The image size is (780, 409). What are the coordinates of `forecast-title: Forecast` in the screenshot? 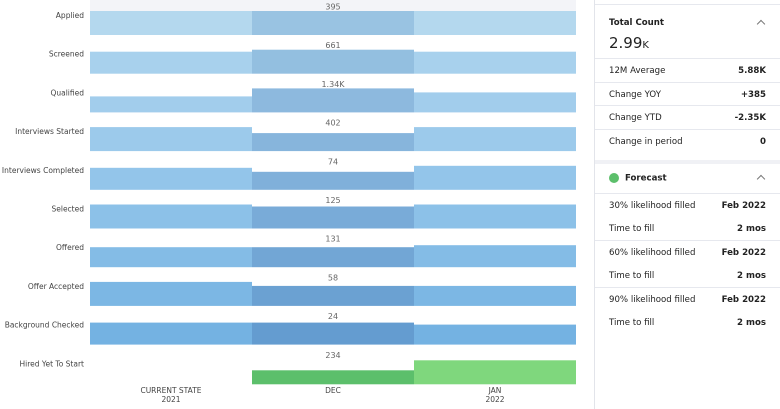 It's located at (646, 178).